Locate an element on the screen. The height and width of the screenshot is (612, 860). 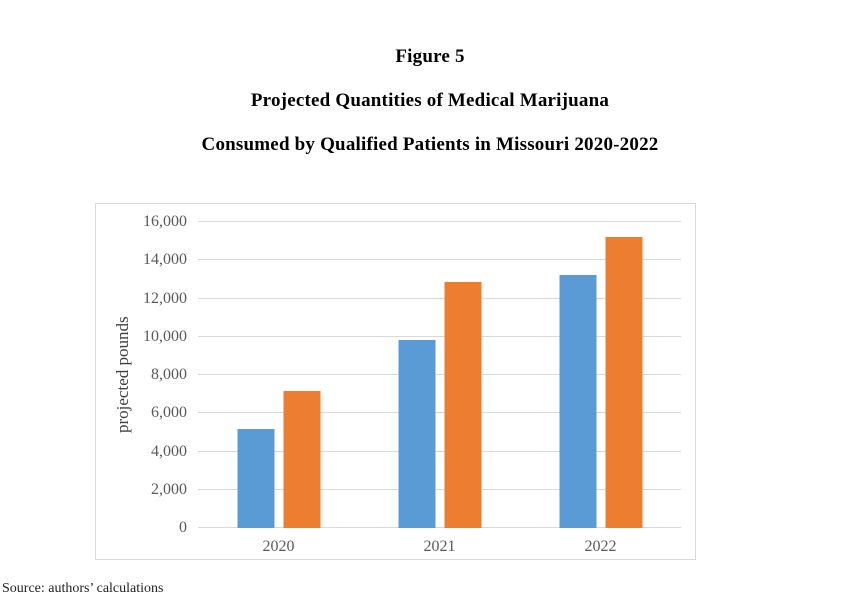
y-tick-label: 14,000 is located at coordinates (165, 260).